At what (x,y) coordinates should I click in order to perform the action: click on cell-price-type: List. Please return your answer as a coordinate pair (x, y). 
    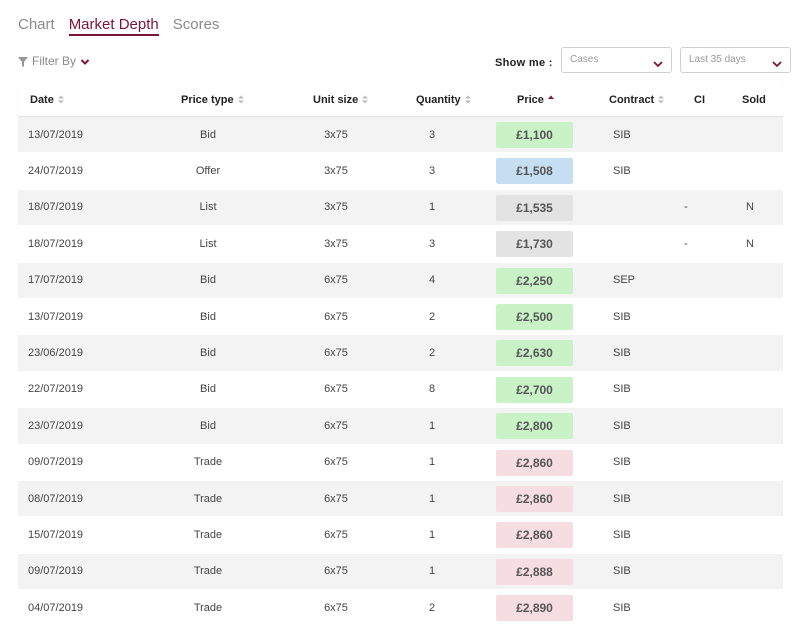
    Looking at the image, I should click on (208, 207).